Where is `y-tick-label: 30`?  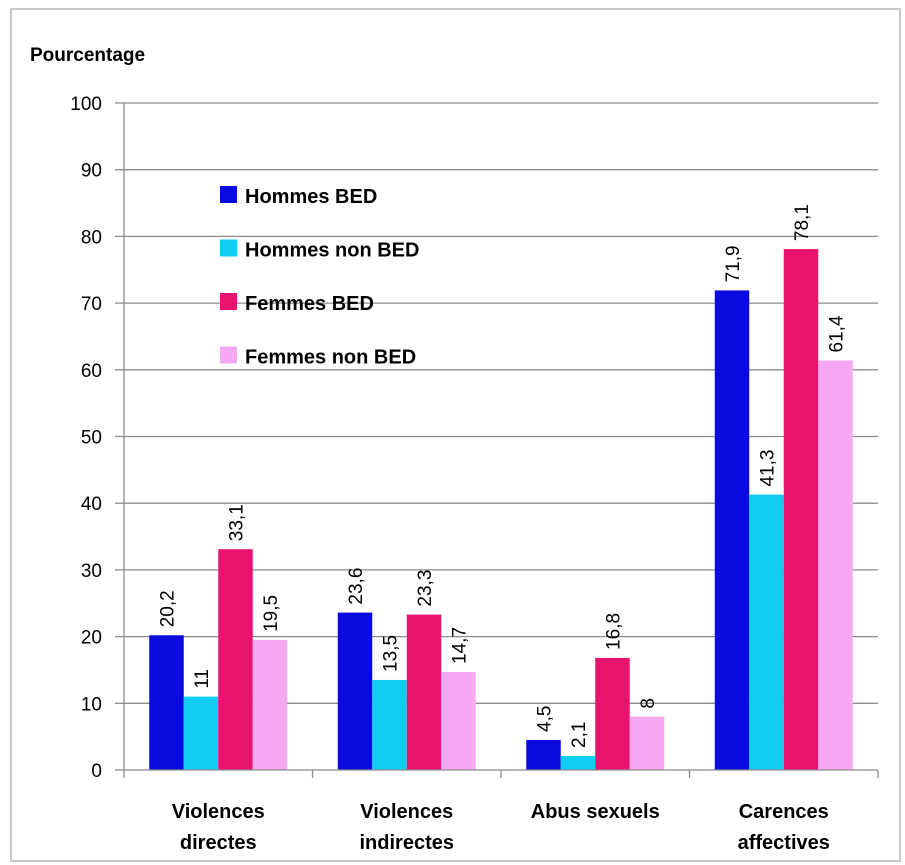 y-tick-label: 30 is located at coordinates (91, 571).